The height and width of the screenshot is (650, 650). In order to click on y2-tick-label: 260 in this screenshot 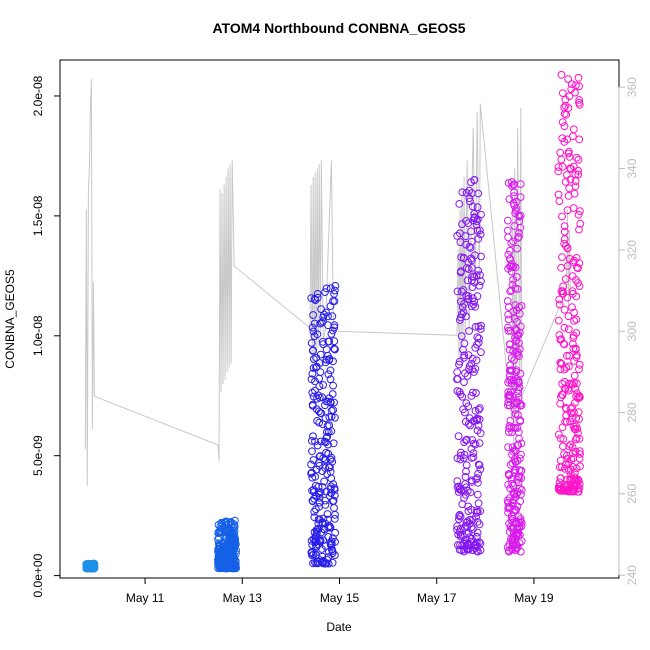, I will do `click(632, 493)`.